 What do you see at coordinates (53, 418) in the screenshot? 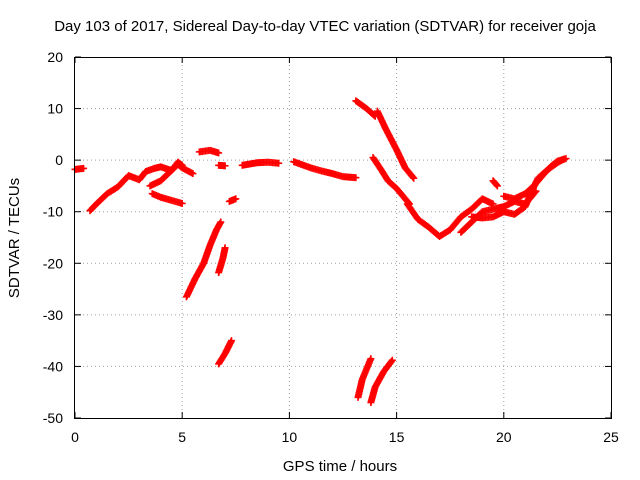
I see `y-tick-label: -50` at bounding box center [53, 418].